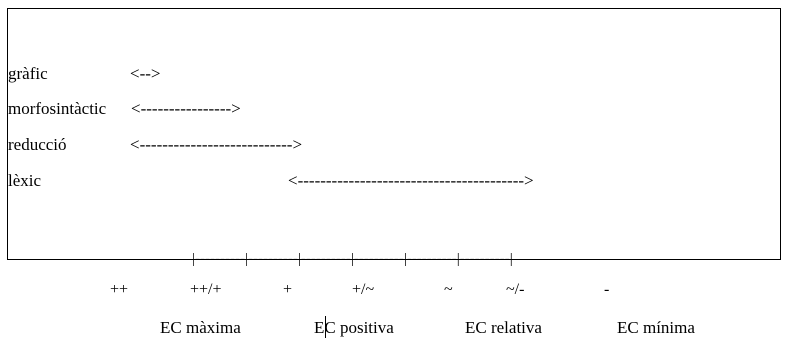 The image size is (787, 338). I want to click on symbol-6: ~/-, so click(515, 289).